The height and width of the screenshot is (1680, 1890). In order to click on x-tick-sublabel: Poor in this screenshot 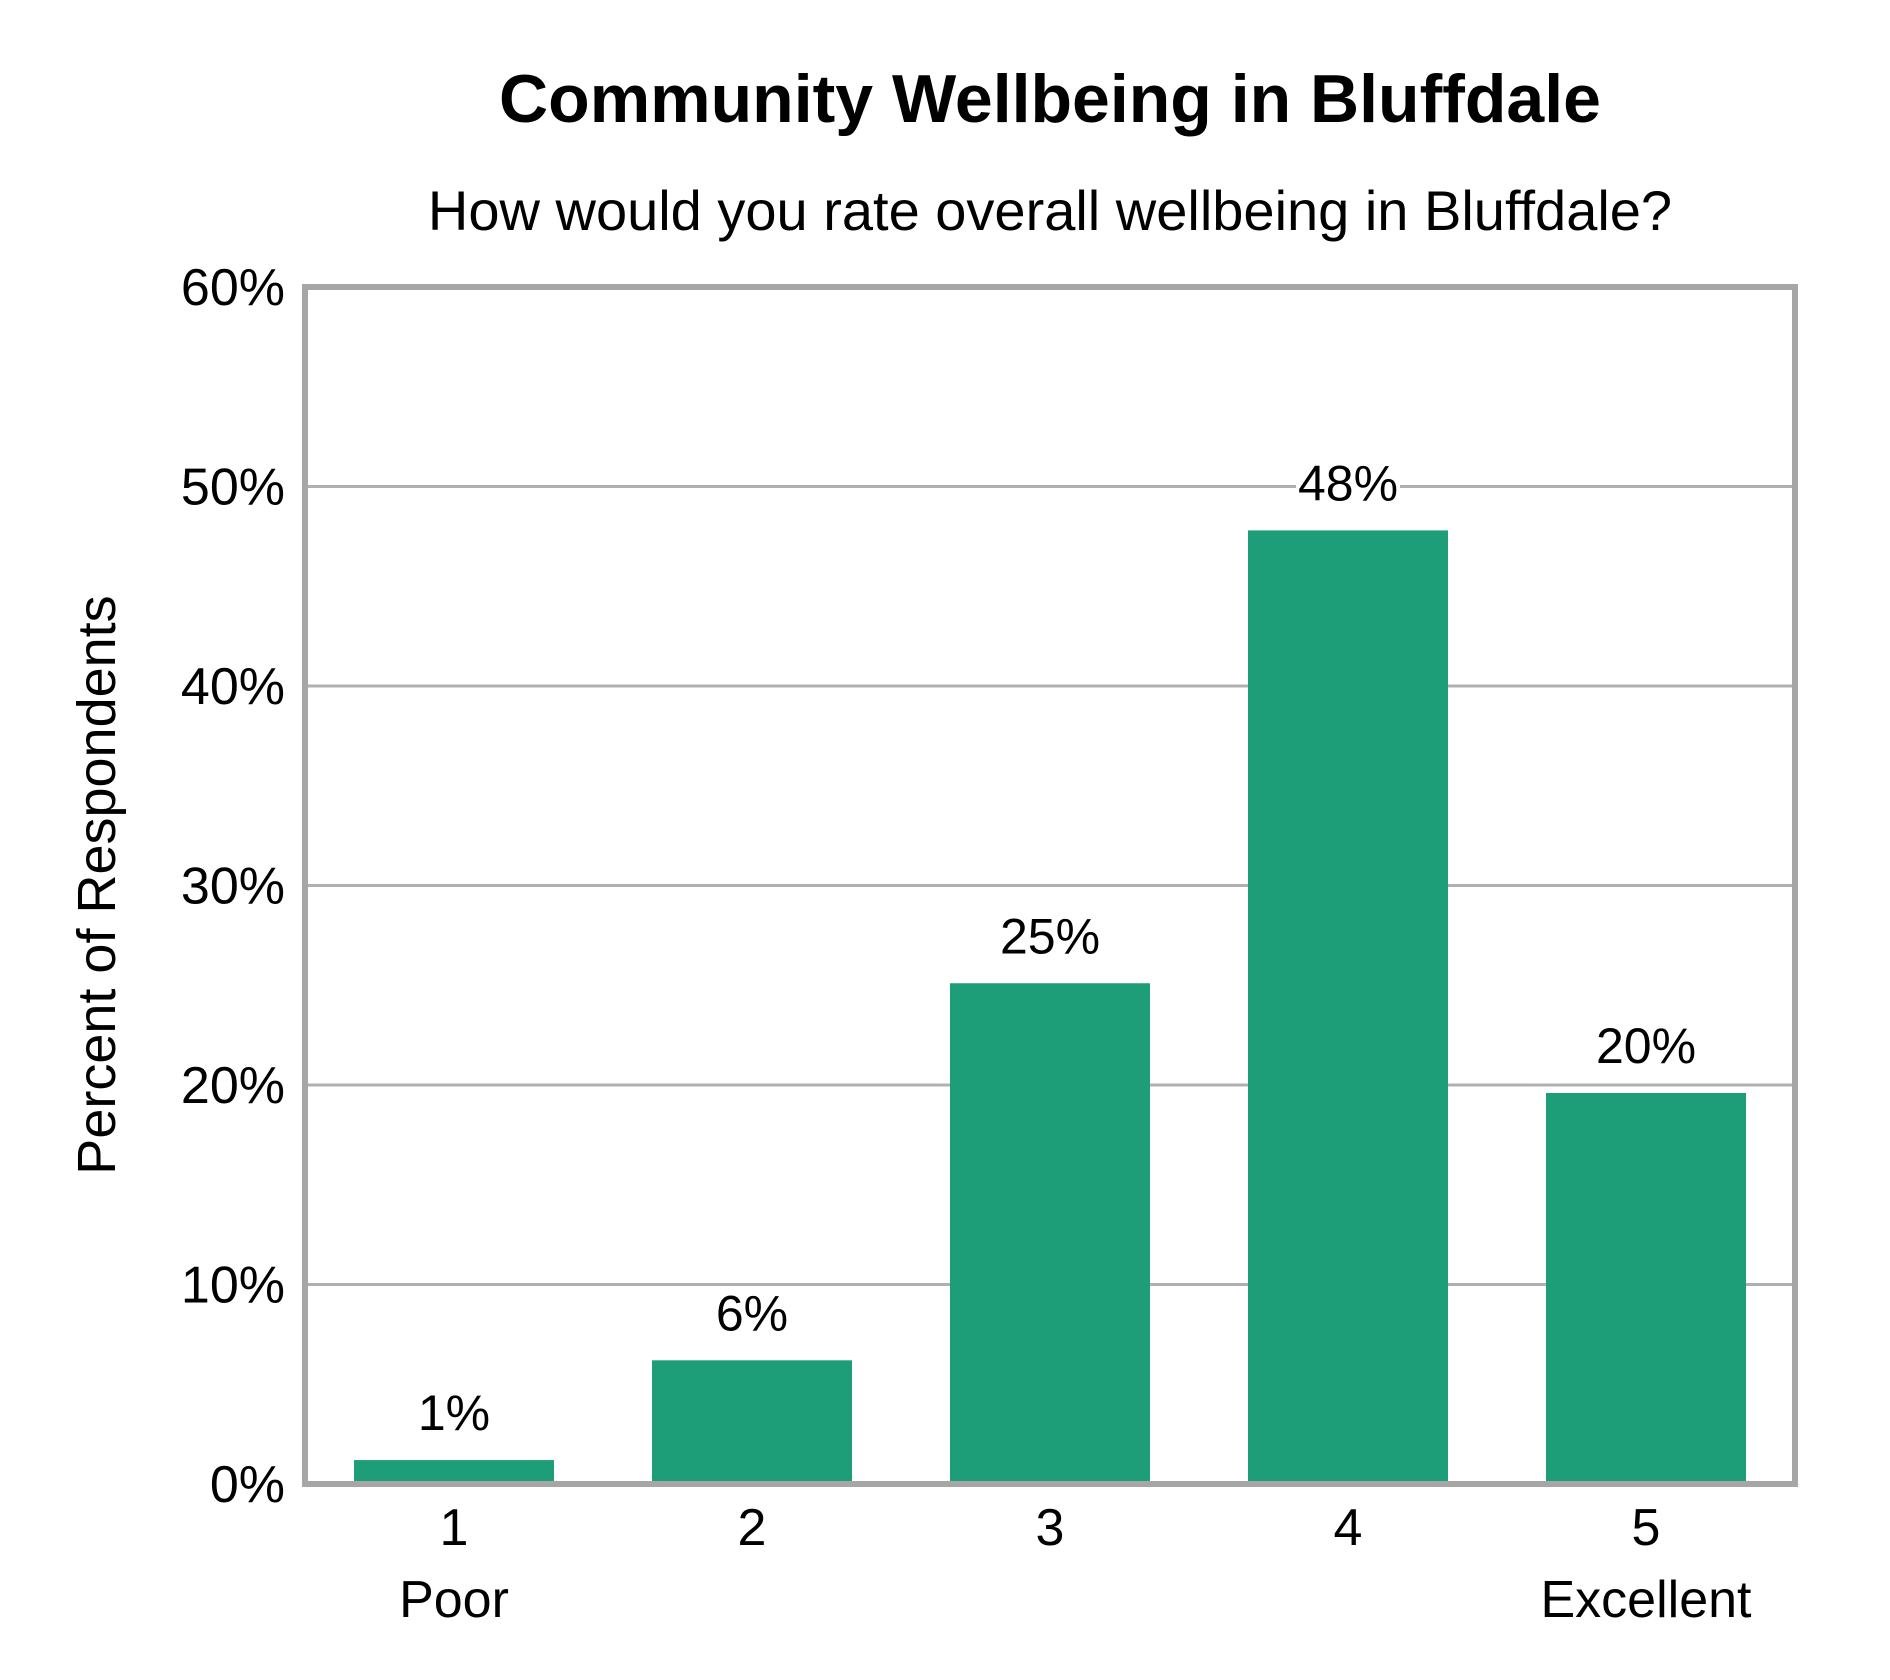, I will do `click(454, 1600)`.